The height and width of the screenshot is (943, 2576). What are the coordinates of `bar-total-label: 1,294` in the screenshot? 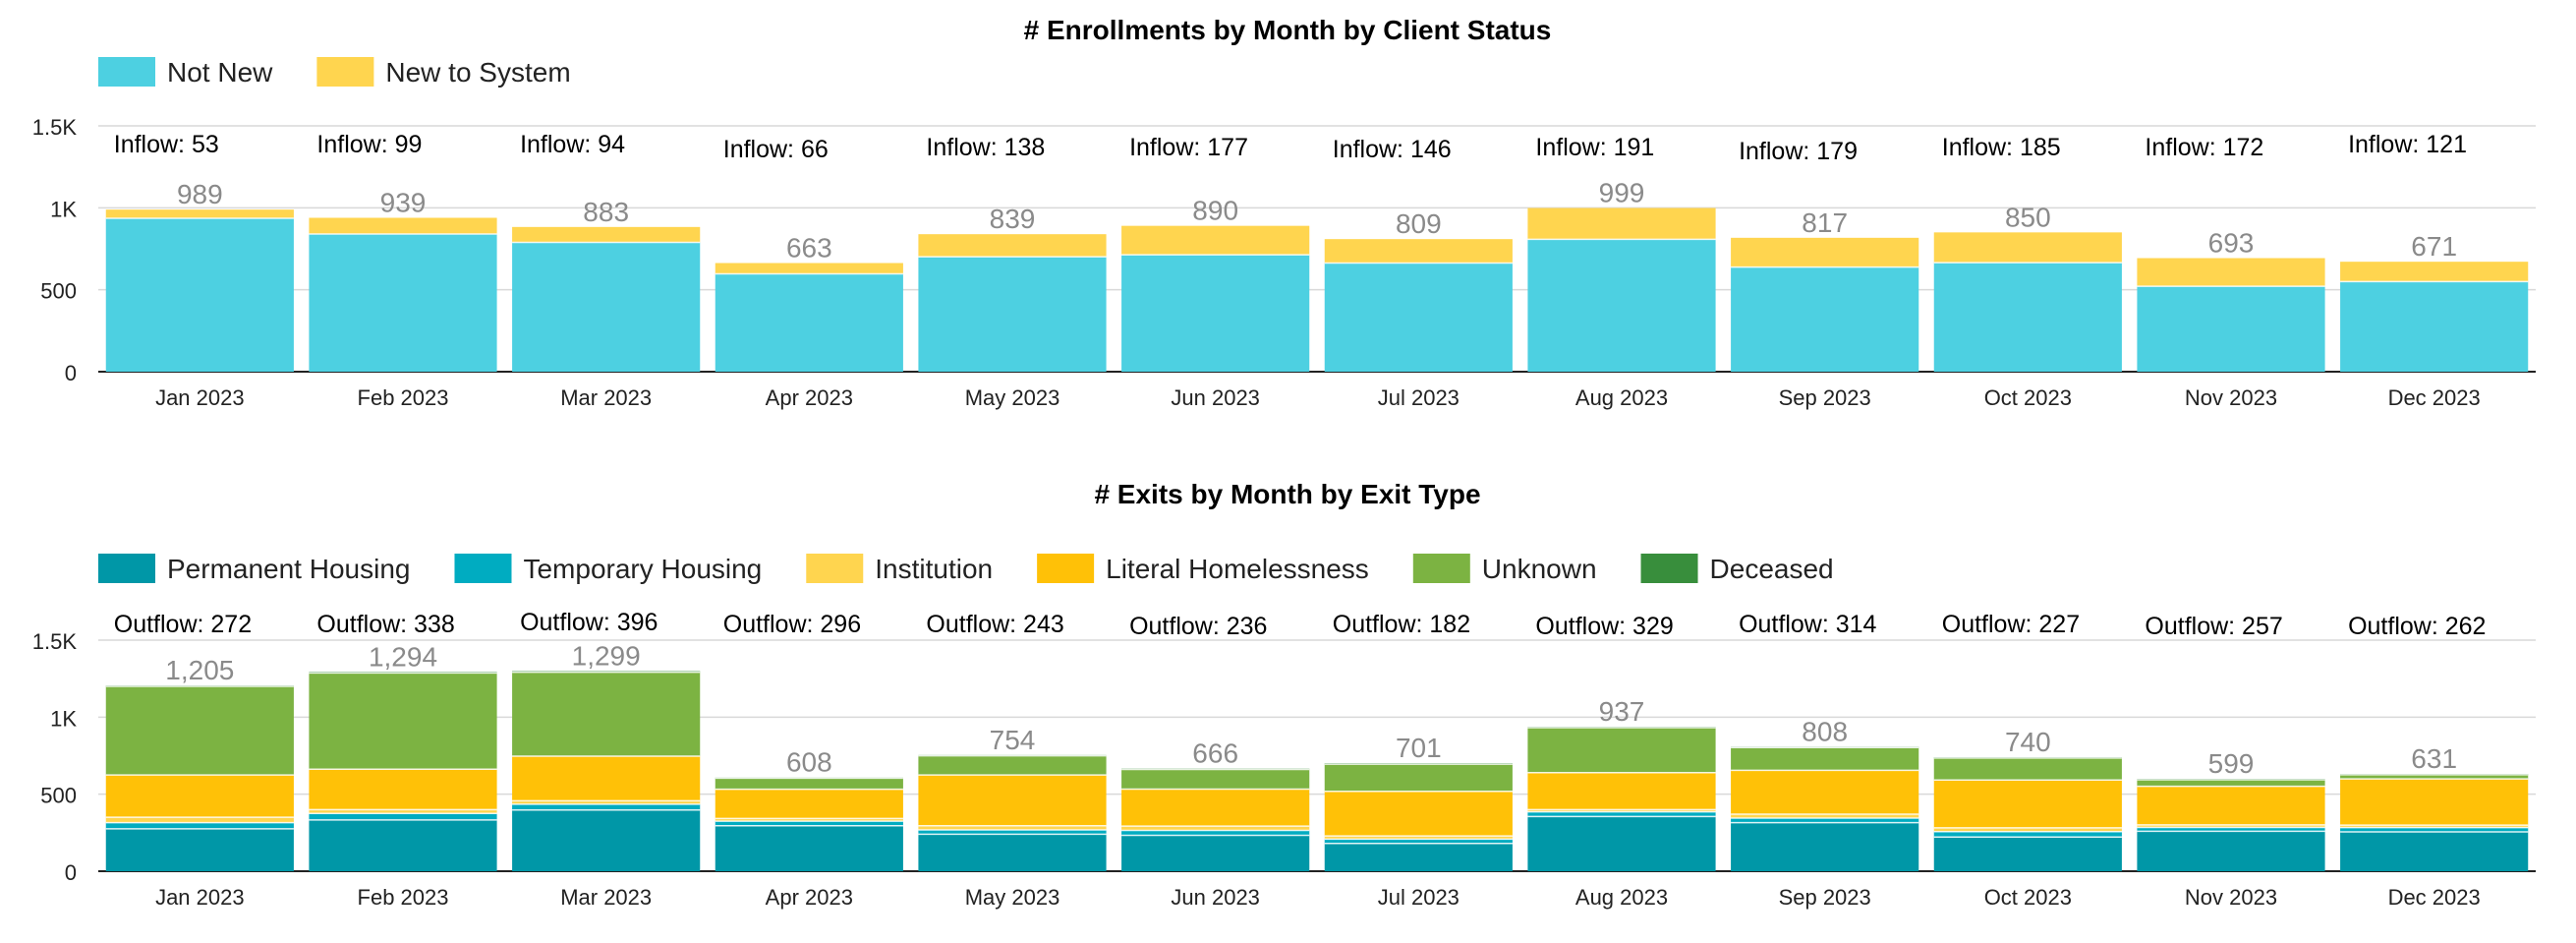 It's located at (403, 656).